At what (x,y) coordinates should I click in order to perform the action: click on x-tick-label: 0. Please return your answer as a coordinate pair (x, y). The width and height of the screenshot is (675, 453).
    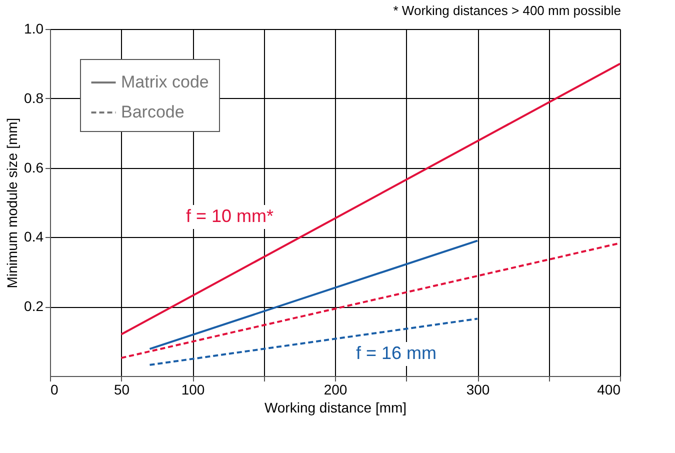
    Looking at the image, I should click on (54, 390).